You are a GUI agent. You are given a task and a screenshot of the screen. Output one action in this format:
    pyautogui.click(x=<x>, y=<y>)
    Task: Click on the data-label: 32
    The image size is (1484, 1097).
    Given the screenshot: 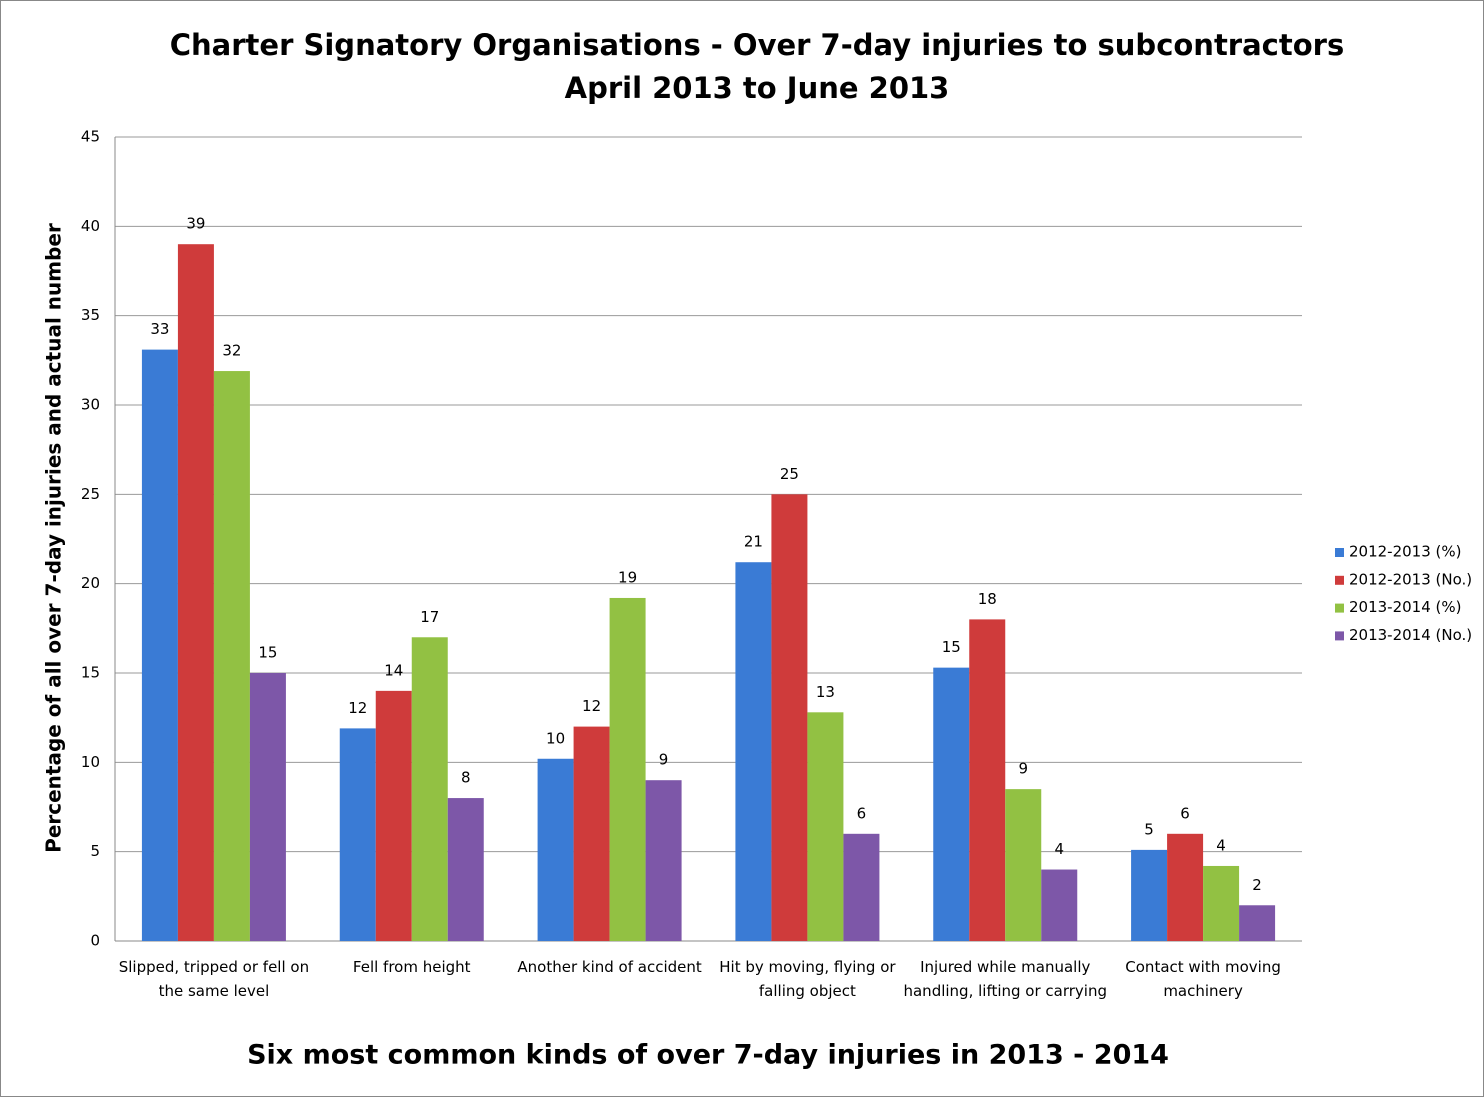 What is the action you would take?
    pyautogui.click(x=231, y=351)
    